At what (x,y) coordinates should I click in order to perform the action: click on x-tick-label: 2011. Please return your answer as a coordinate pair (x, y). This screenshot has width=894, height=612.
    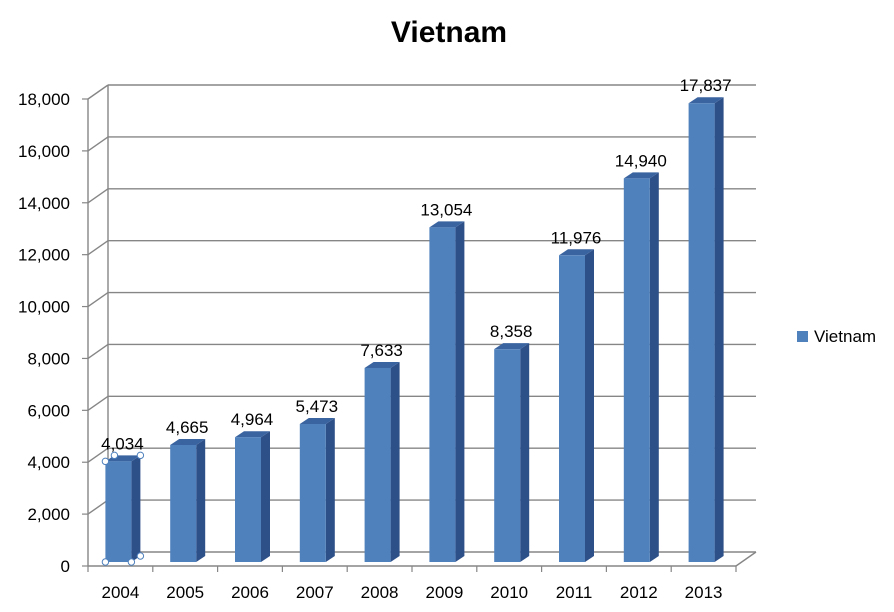
    Looking at the image, I should click on (574, 592).